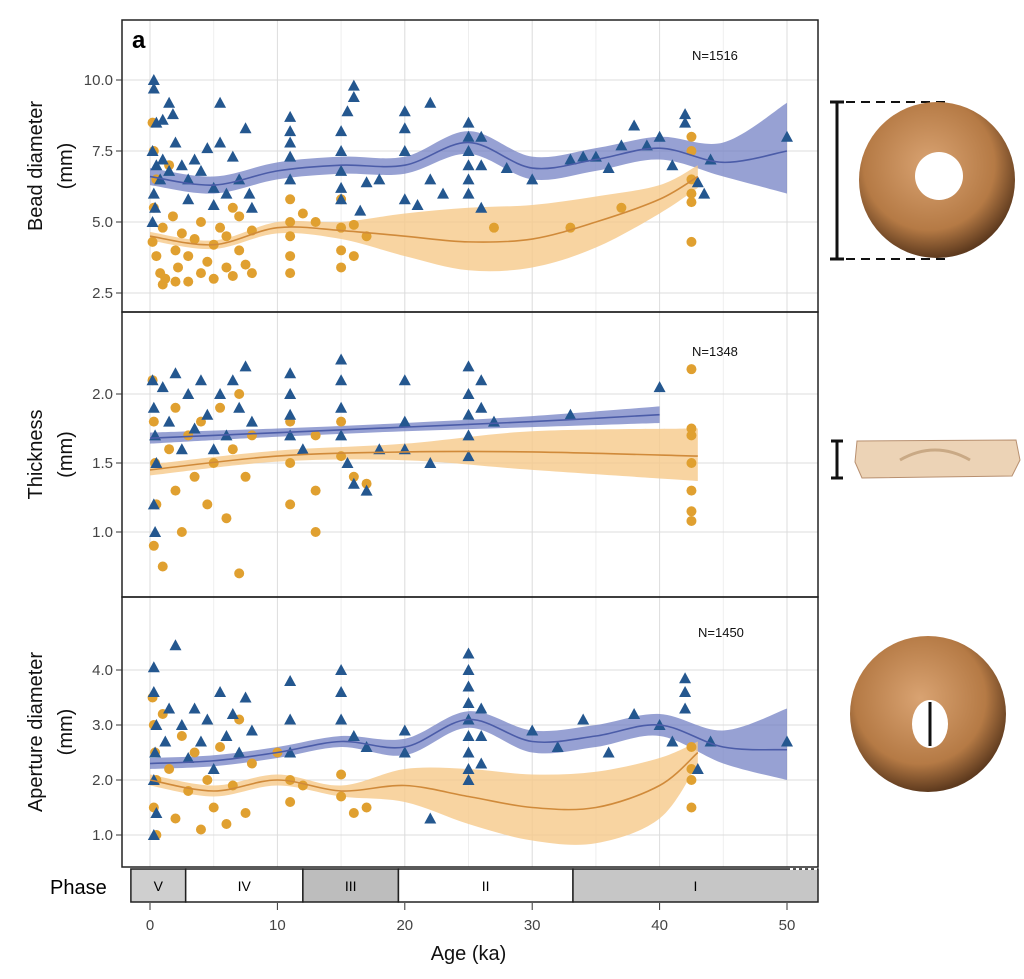 This screenshot has height=979, width=1024. What do you see at coordinates (277, 925) in the screenshot?
I see `x-tick-label: 10` at bounding box center [277, 925].